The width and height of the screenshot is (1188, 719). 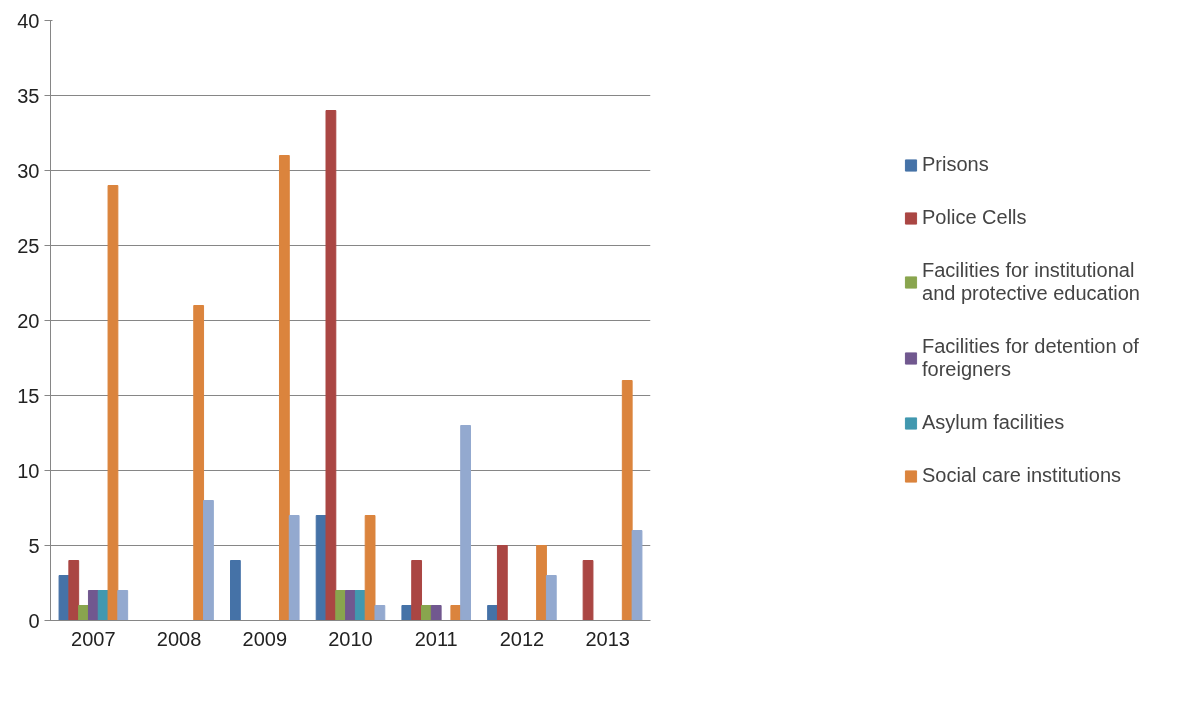 What do you see at coordinates (28, 470) in the screenshot?
I see `y-tick-label: 10` at bounding box center [28, 470].